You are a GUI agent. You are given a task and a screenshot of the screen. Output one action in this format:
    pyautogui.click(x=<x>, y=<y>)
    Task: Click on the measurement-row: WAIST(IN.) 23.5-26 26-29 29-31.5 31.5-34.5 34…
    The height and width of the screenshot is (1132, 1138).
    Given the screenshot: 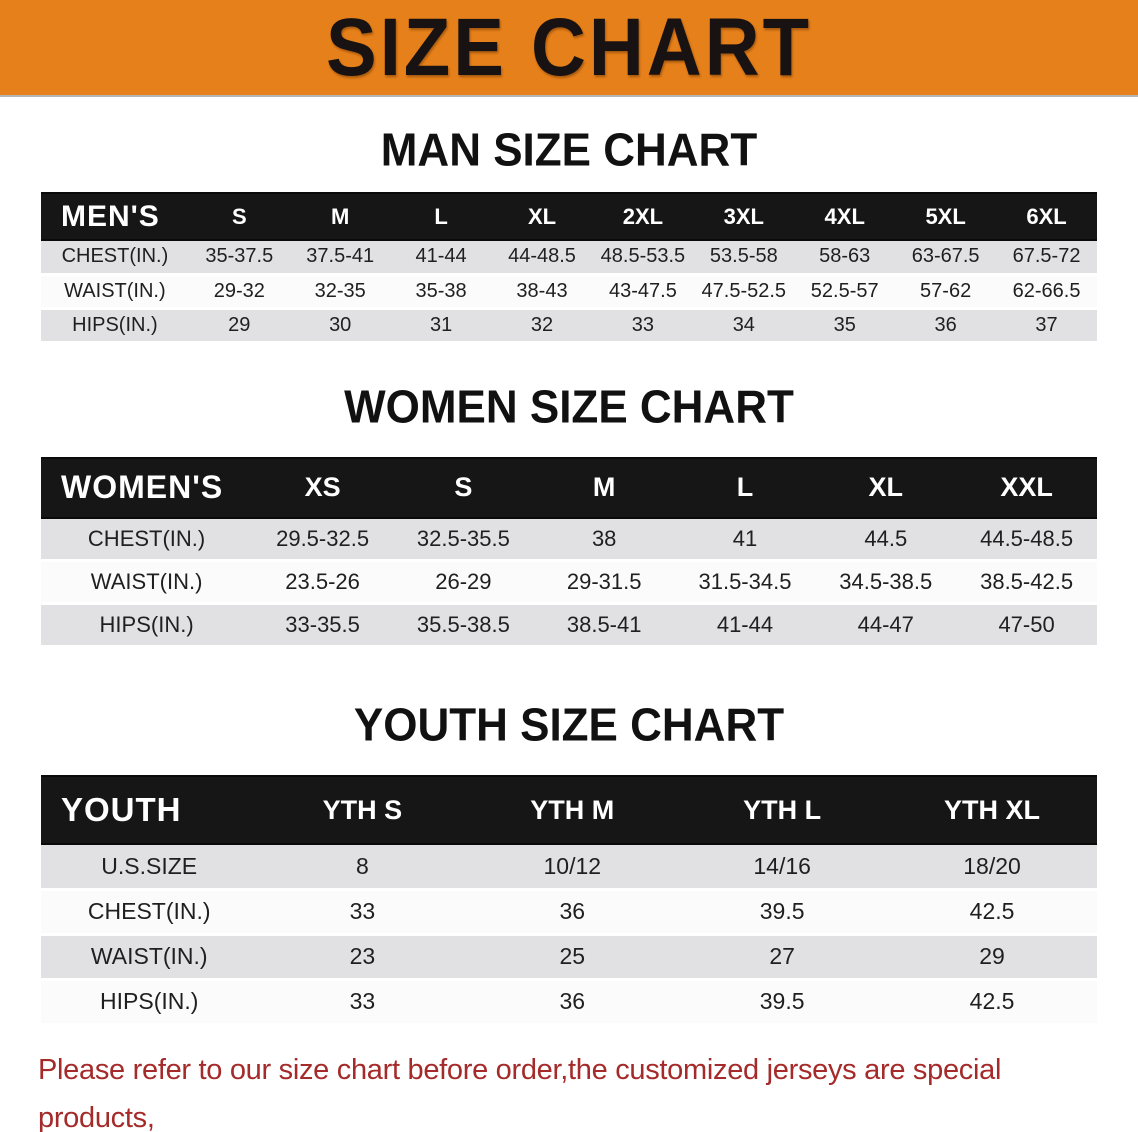 What is the action you would take?
    pyautogui.click(x=569, y=582)
    